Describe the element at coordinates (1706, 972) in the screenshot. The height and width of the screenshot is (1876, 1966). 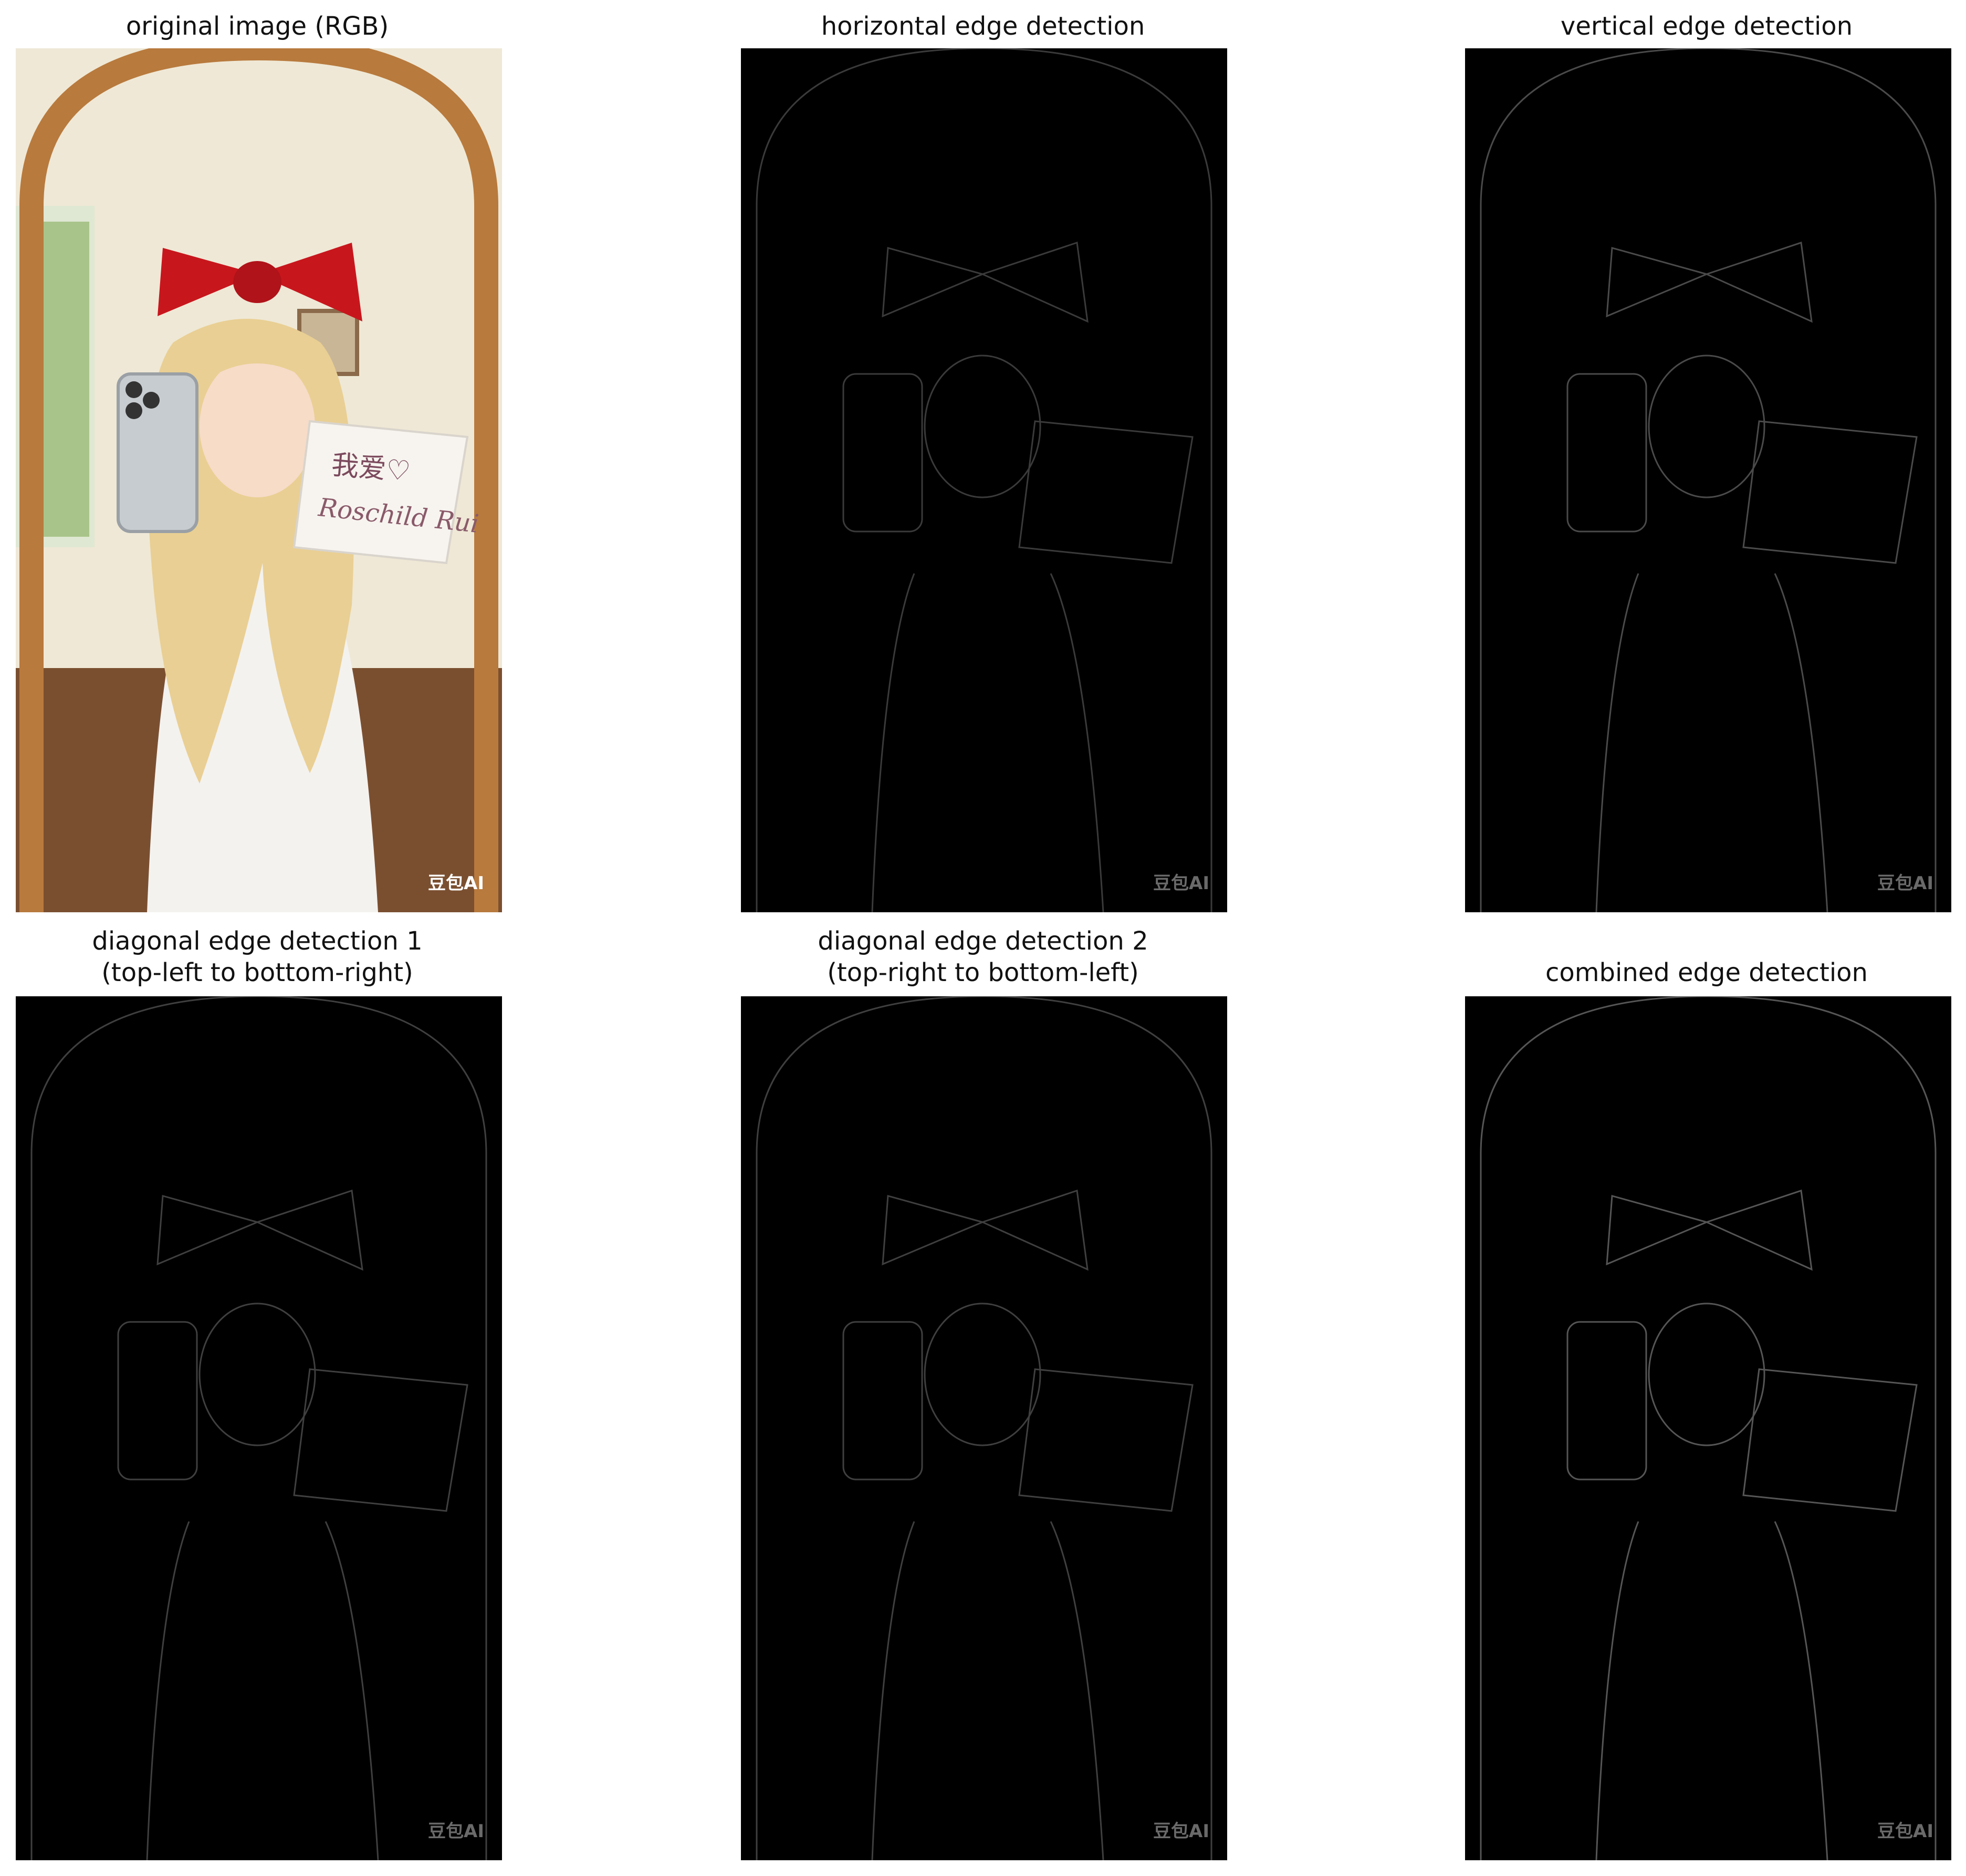
I see `panel-title-combined: combined edge detection` at that location.